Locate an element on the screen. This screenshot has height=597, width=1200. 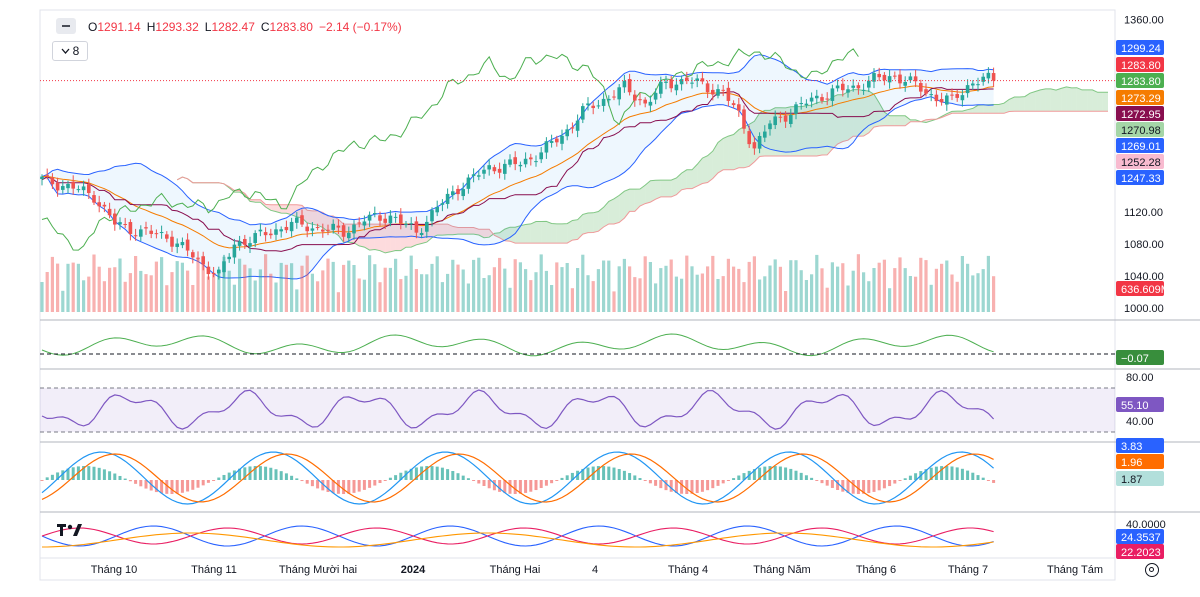
settings-gear-icon is located at coordinates (1152, 570).